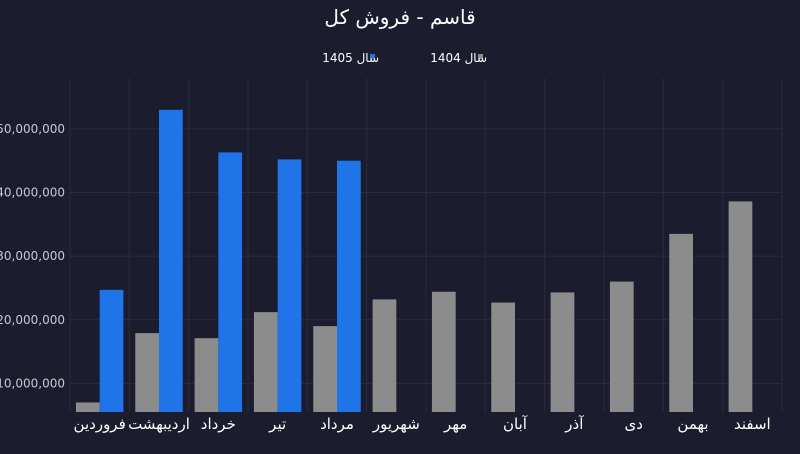 This screenshot has width=800, height=454. What do you see at coordinates (218, 424) in the screenshot?
I see `x-tick-label: خرداد` at bounding box center [218, 424].